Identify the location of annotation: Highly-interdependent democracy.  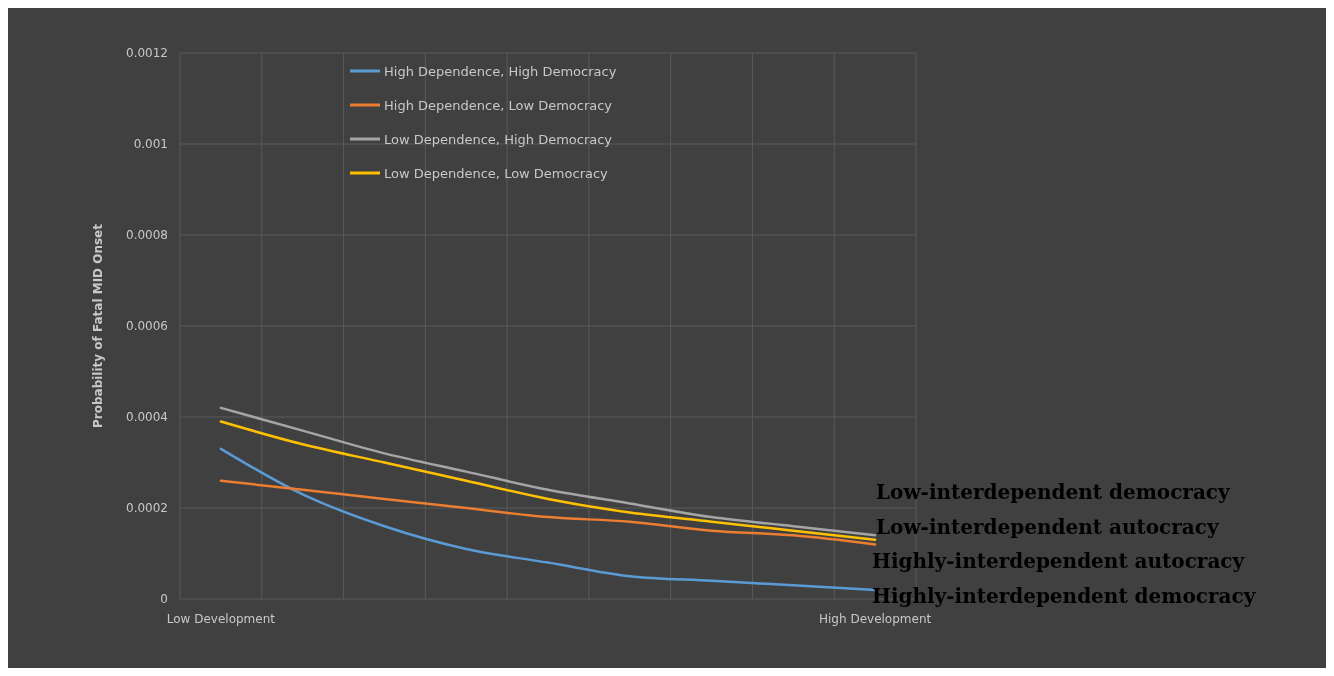
(1064, 595).